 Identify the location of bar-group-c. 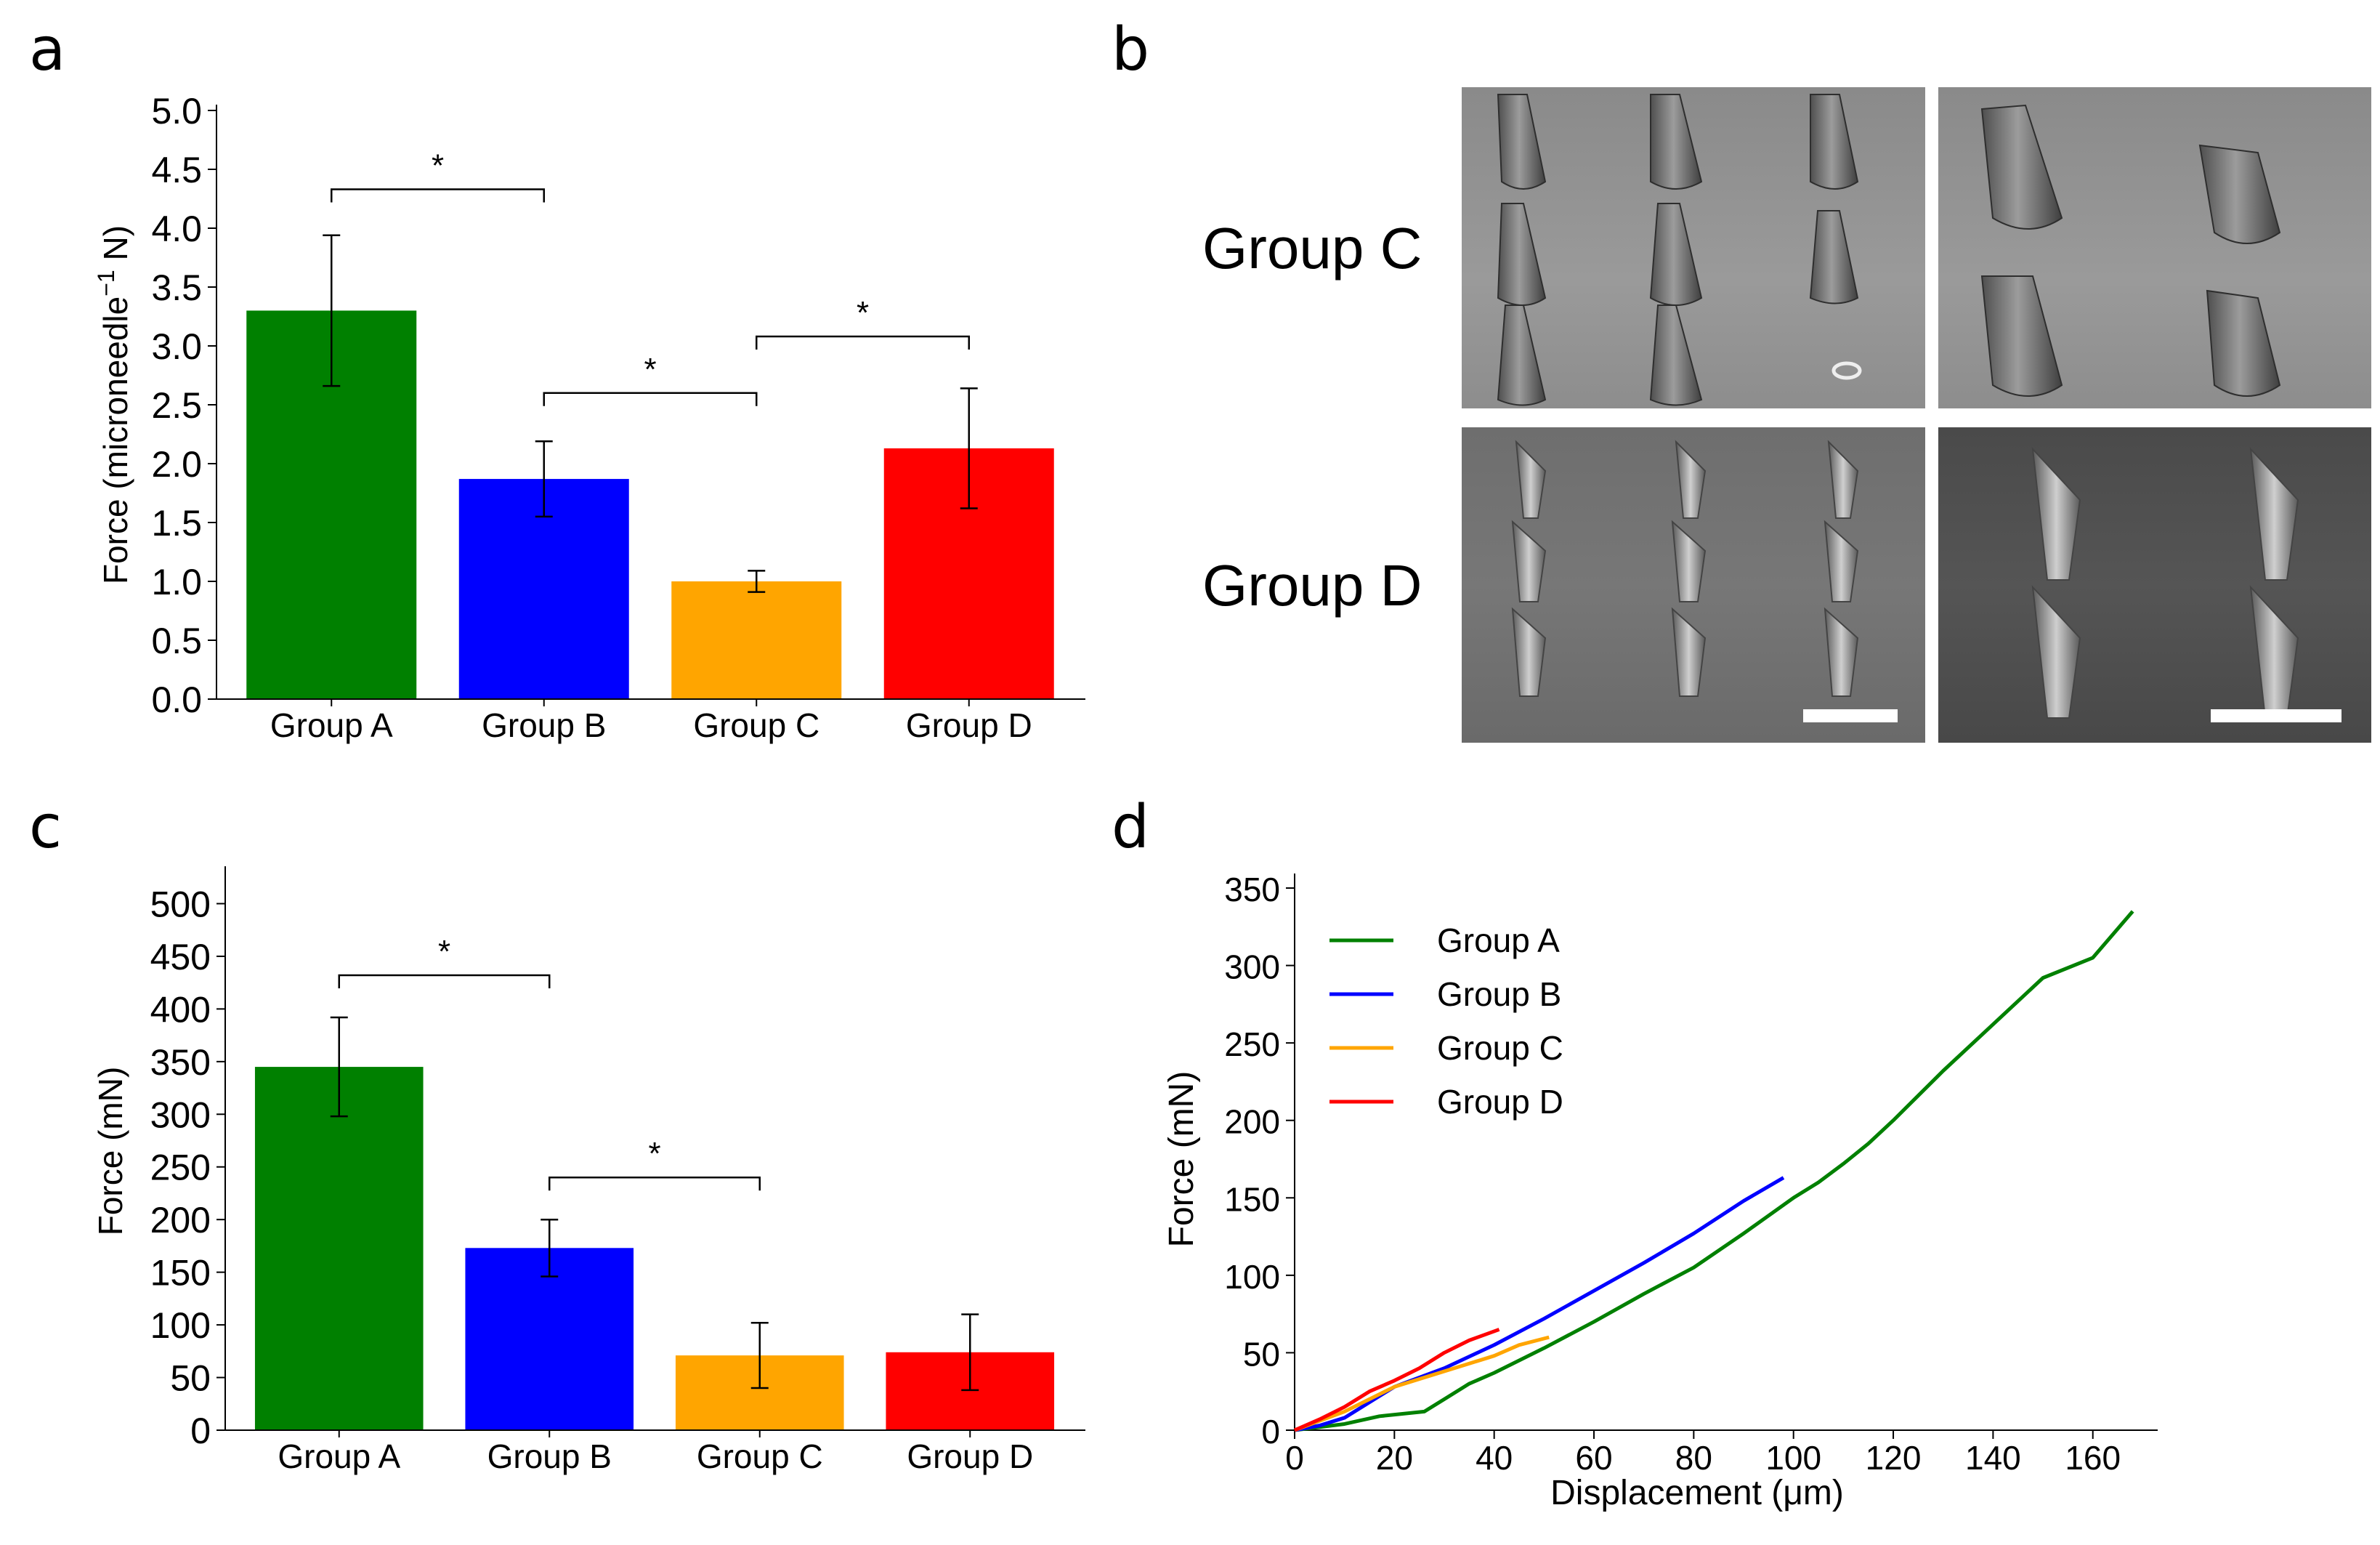
(756, 640).